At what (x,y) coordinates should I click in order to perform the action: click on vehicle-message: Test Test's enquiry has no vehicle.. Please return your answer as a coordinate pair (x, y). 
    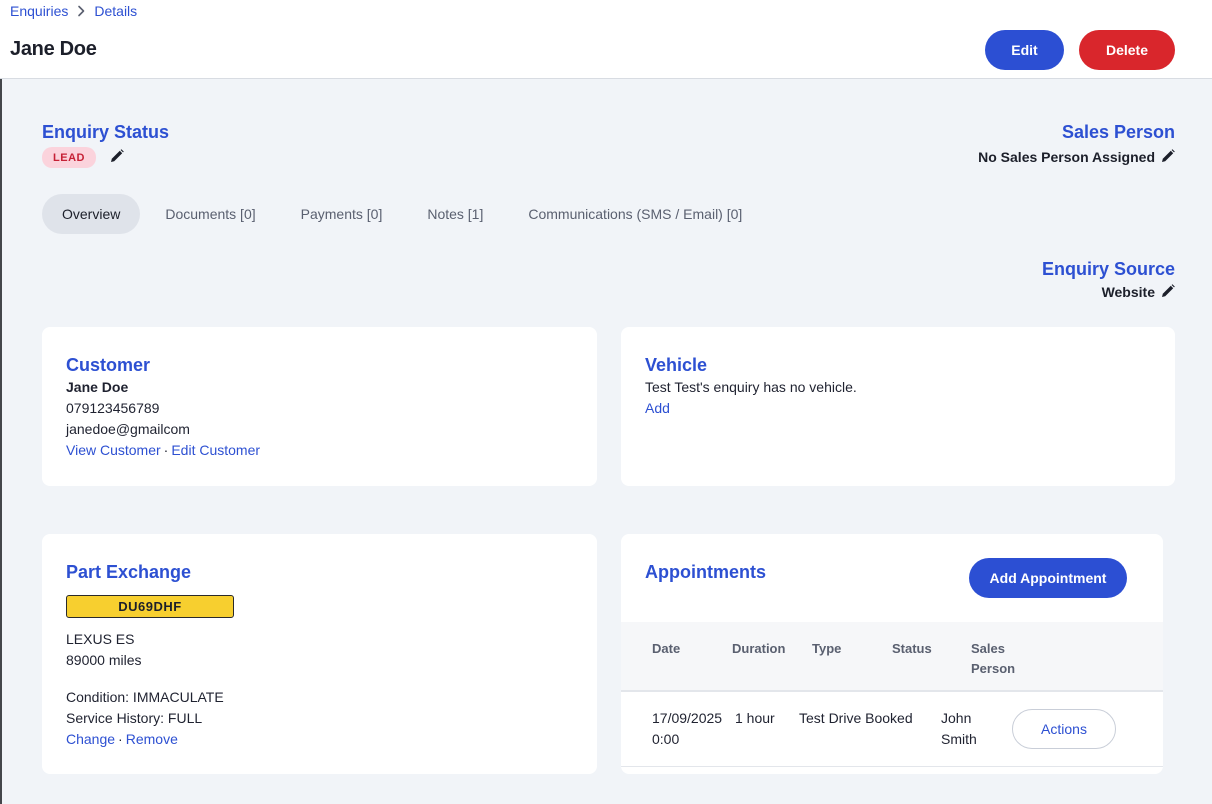
    Looking at the image, I should click on (751, 387).